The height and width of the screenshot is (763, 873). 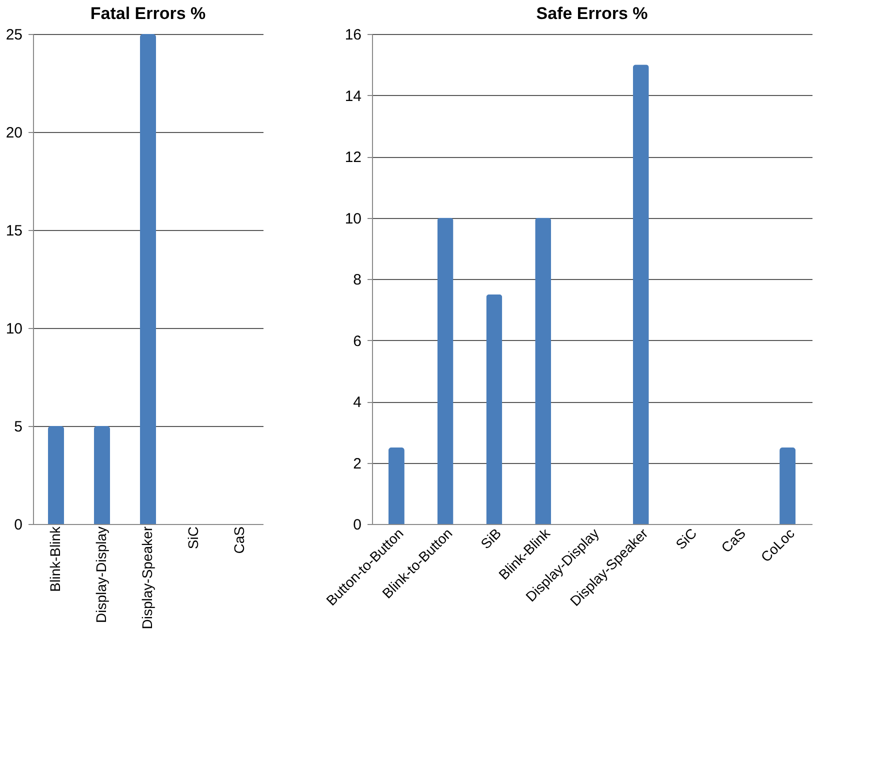 What do you see at coordinates (148, 13) in the screenshot?
I see `chart-title: Fatal Errors %` at bounding box center [148, 13].